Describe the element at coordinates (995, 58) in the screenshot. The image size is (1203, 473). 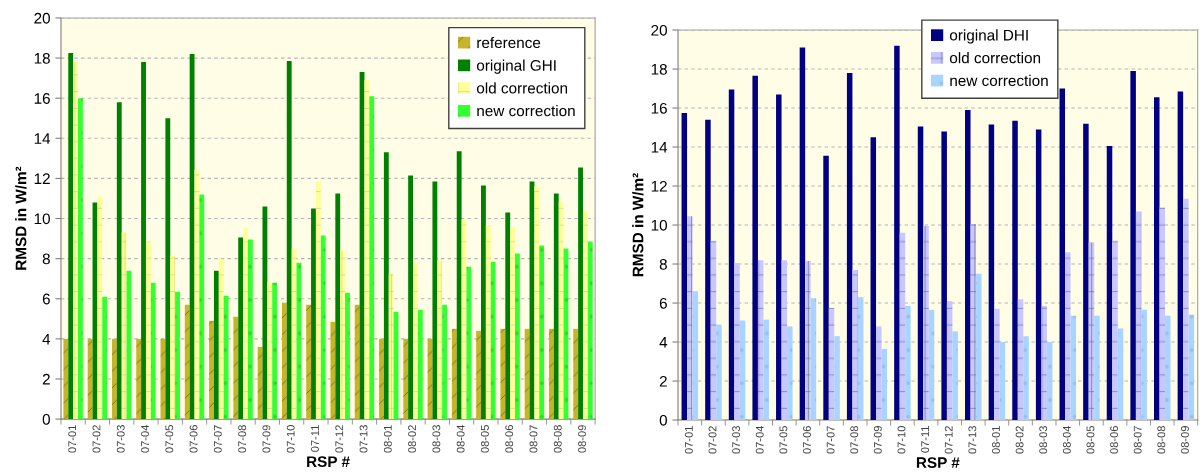
I see `legend-label: old correction` at that location.